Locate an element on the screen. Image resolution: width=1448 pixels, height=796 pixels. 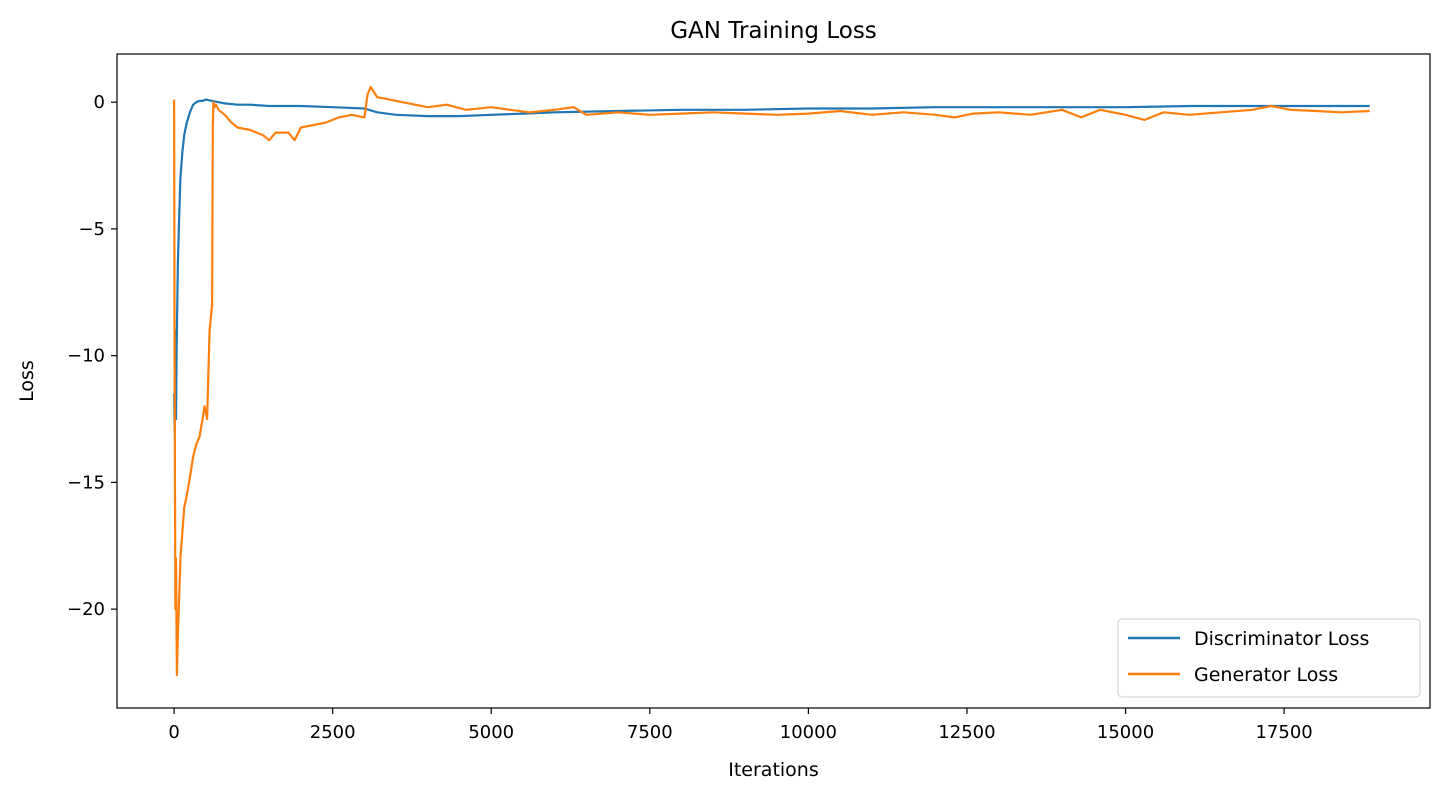
x-tick-label: 5000 is located at coordinates (491, 732).